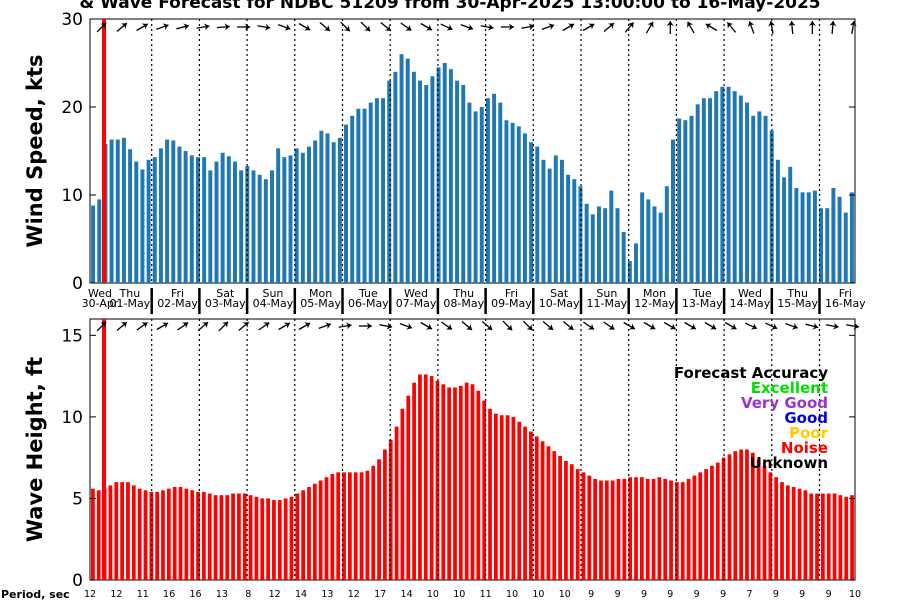  I want to click on legend-item: Unknown, so click(789, 463).